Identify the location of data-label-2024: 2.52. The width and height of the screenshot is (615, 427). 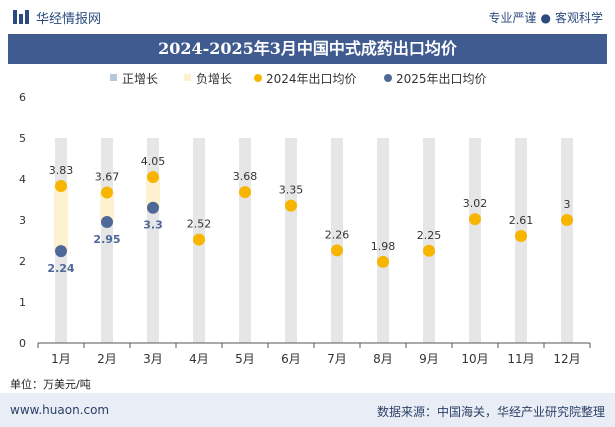
(199, 224).